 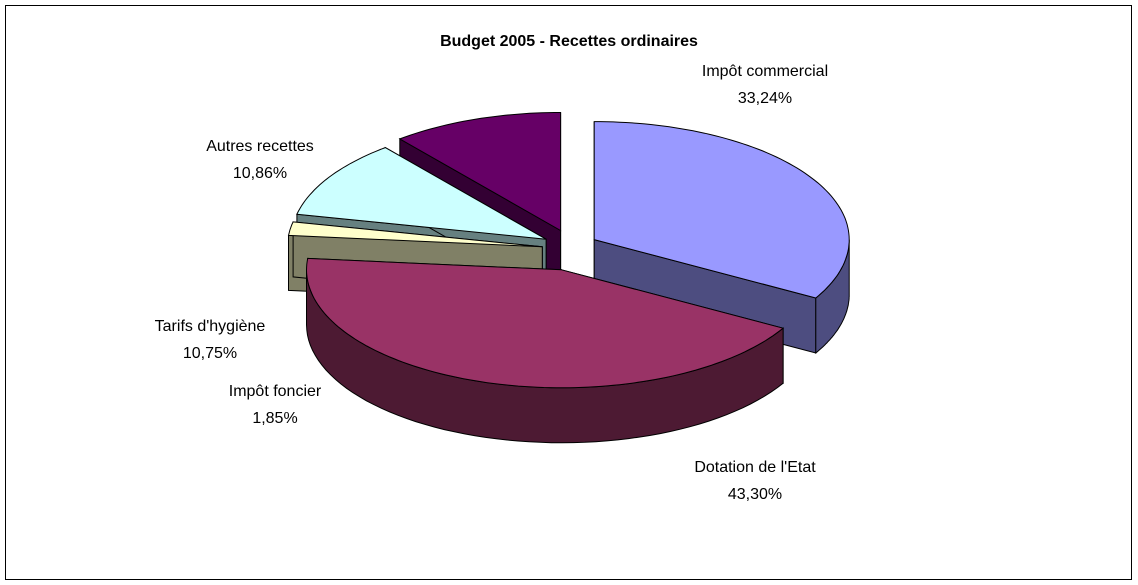 What do you see at coordinates (260, 173) in the screenshot?
I see `slice-value-label: 10,86%` at bounding box center [260, 173].